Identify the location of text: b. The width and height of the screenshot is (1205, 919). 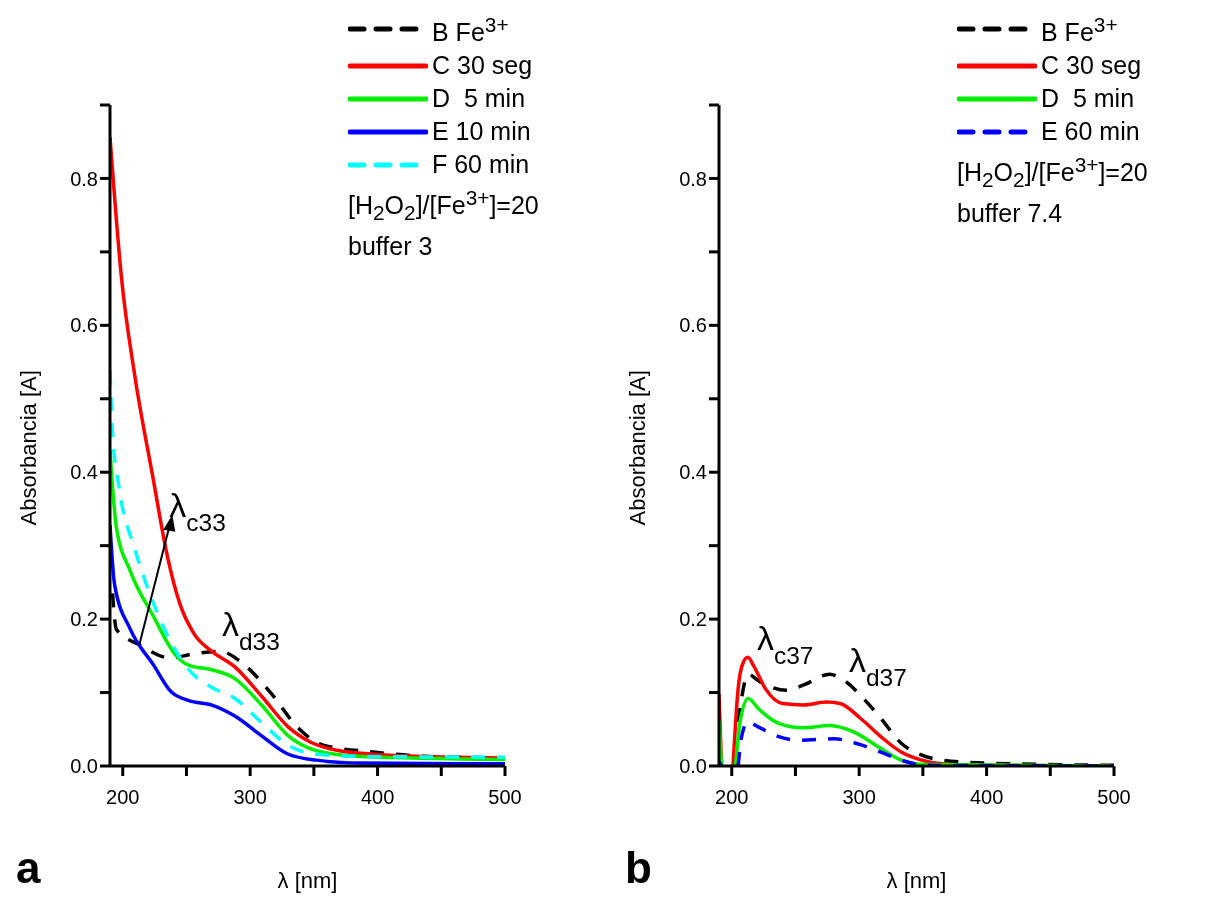
(638, 868).